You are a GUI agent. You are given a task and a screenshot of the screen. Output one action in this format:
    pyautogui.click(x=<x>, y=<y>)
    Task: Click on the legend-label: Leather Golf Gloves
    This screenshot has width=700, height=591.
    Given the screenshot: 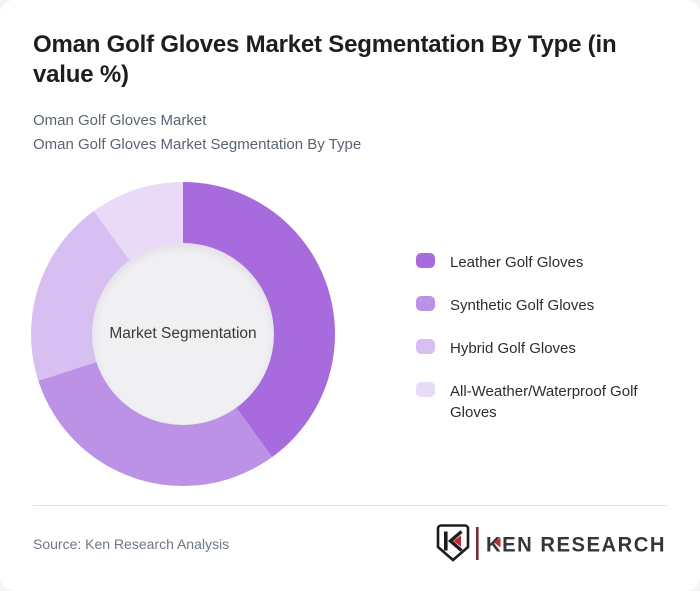 What is the action you would take?
    pyautogui.click(x=517, y=262)
    